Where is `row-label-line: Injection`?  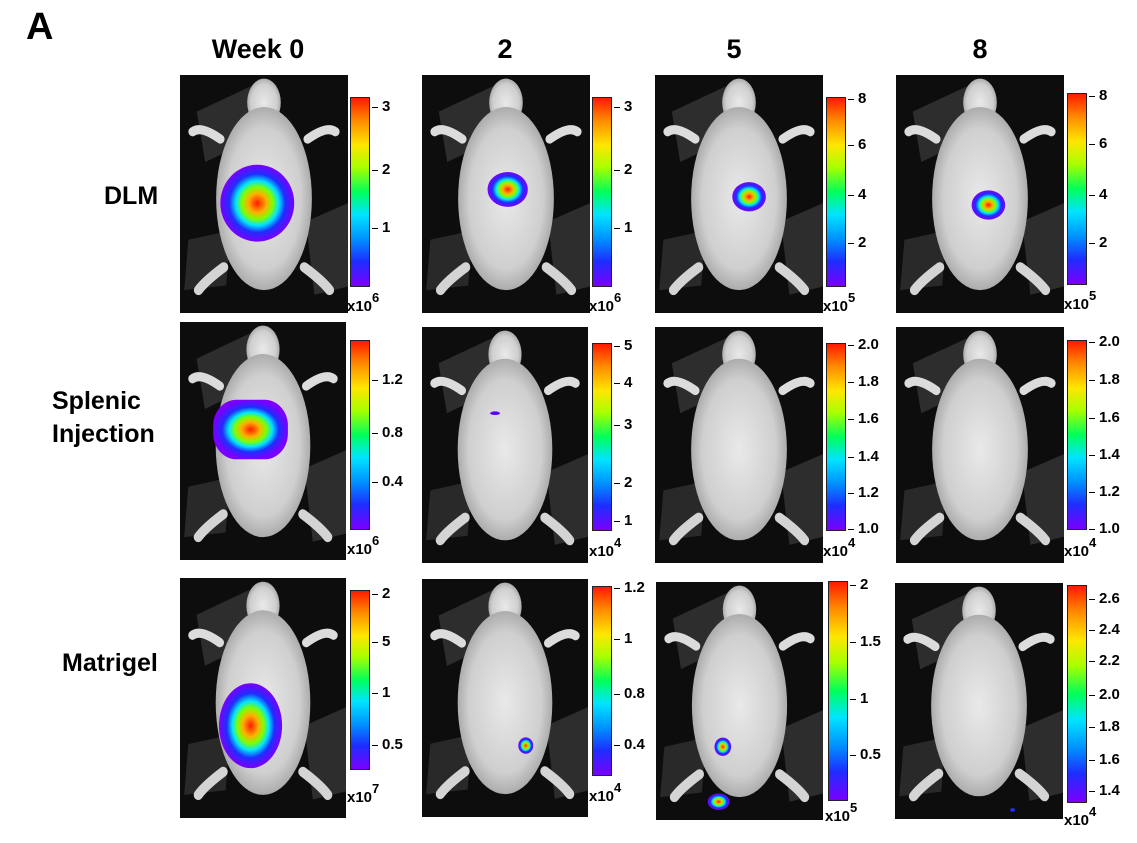 row-label-line: Injection is located at coordinates (103, 434).